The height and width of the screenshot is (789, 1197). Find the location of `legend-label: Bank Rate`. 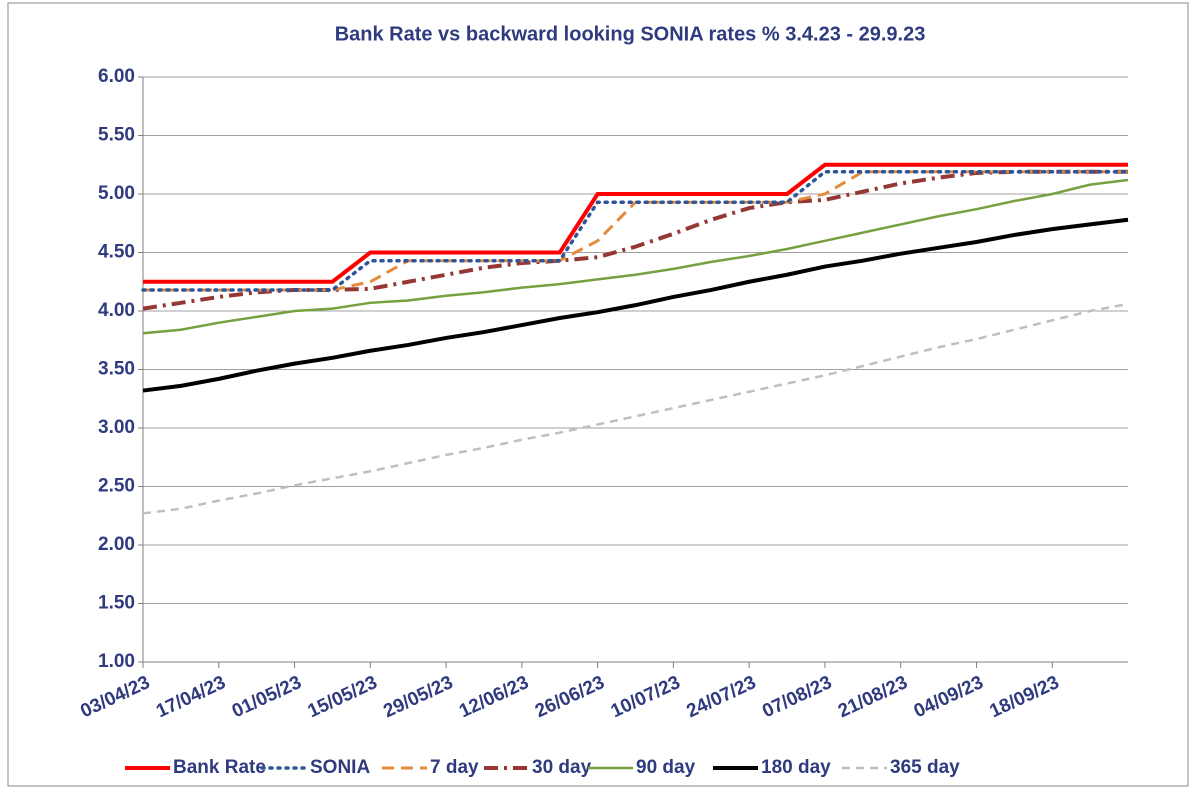

legend-label: Bank Rate is located at coordinates (219, 767).